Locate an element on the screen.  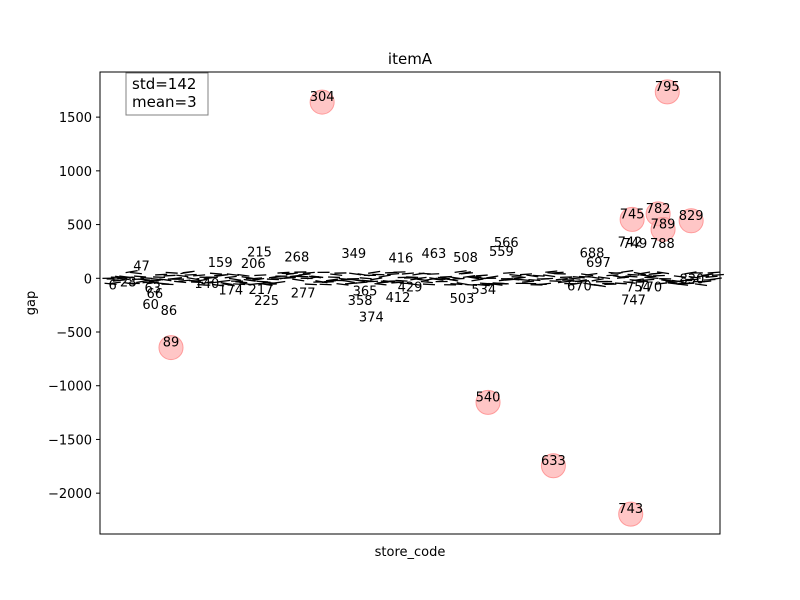
point-label: 697 is located at coordinates (598, 263).